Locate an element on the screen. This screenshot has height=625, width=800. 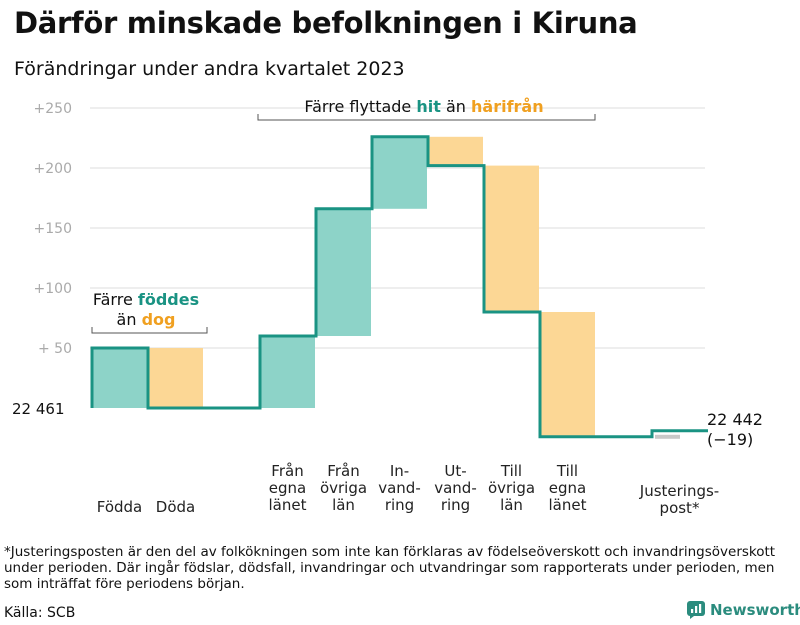
category-label: Justerings- is located at coordinates (679, 491).